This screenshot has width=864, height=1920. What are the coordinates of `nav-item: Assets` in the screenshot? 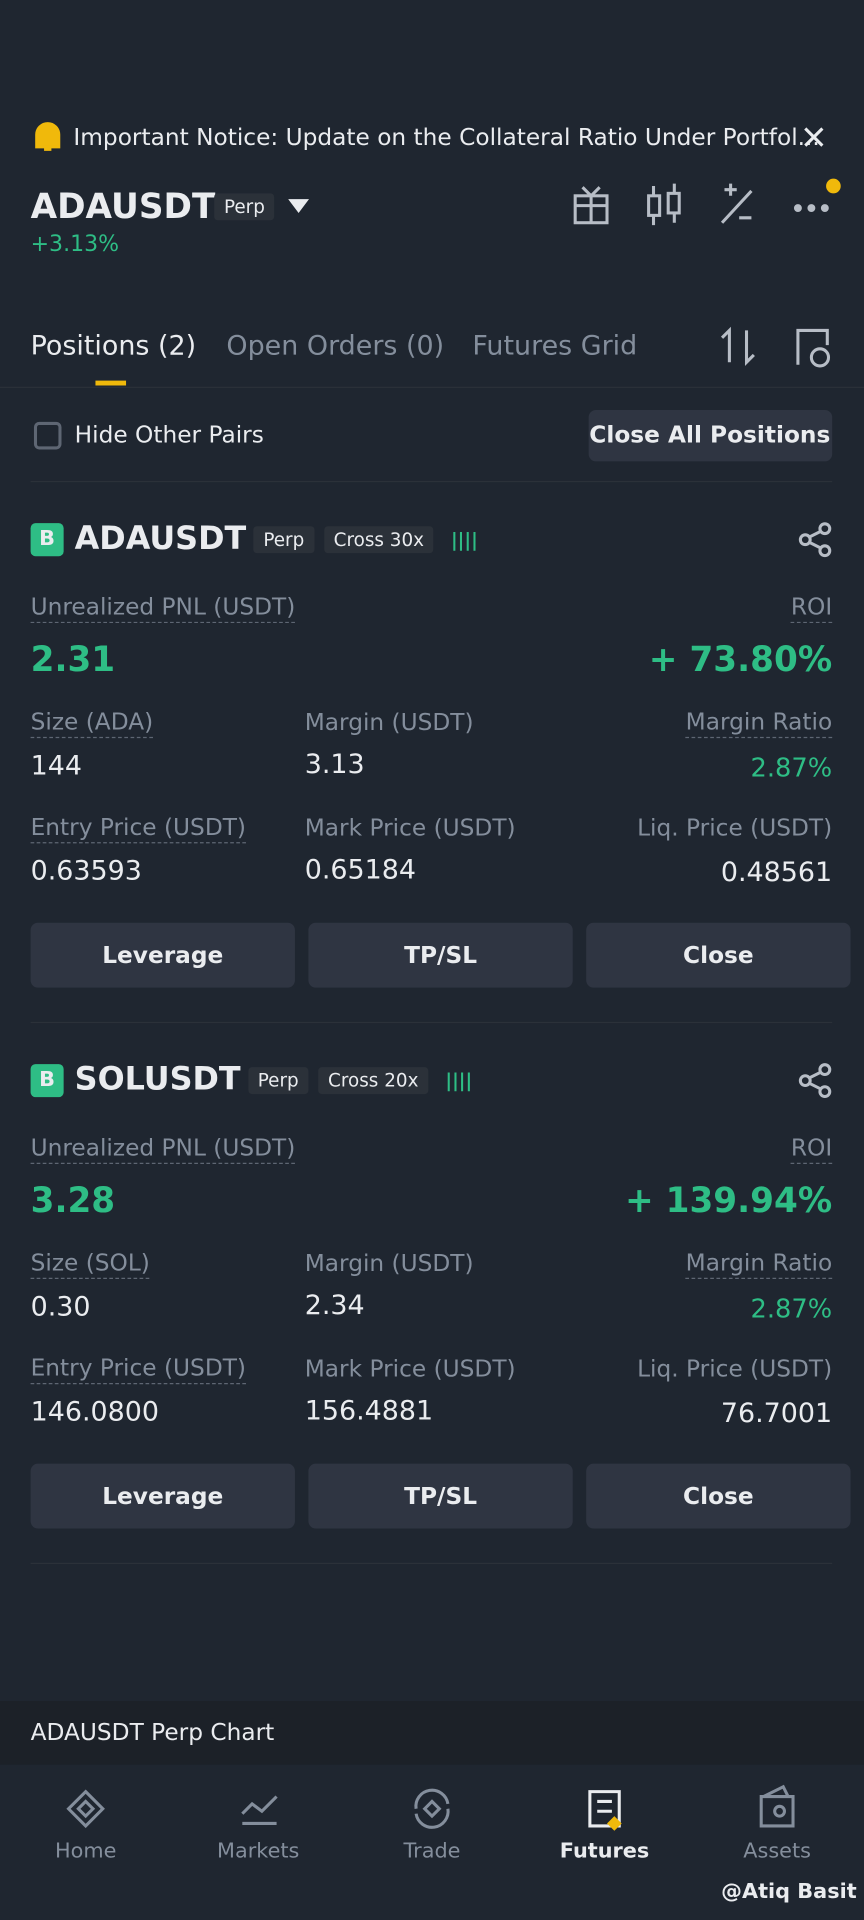 It's located at (777, 1851).